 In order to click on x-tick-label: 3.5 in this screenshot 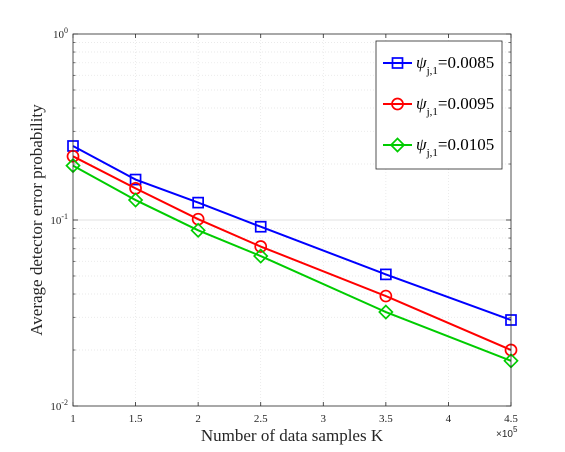, I will do `click(386, 419)`.